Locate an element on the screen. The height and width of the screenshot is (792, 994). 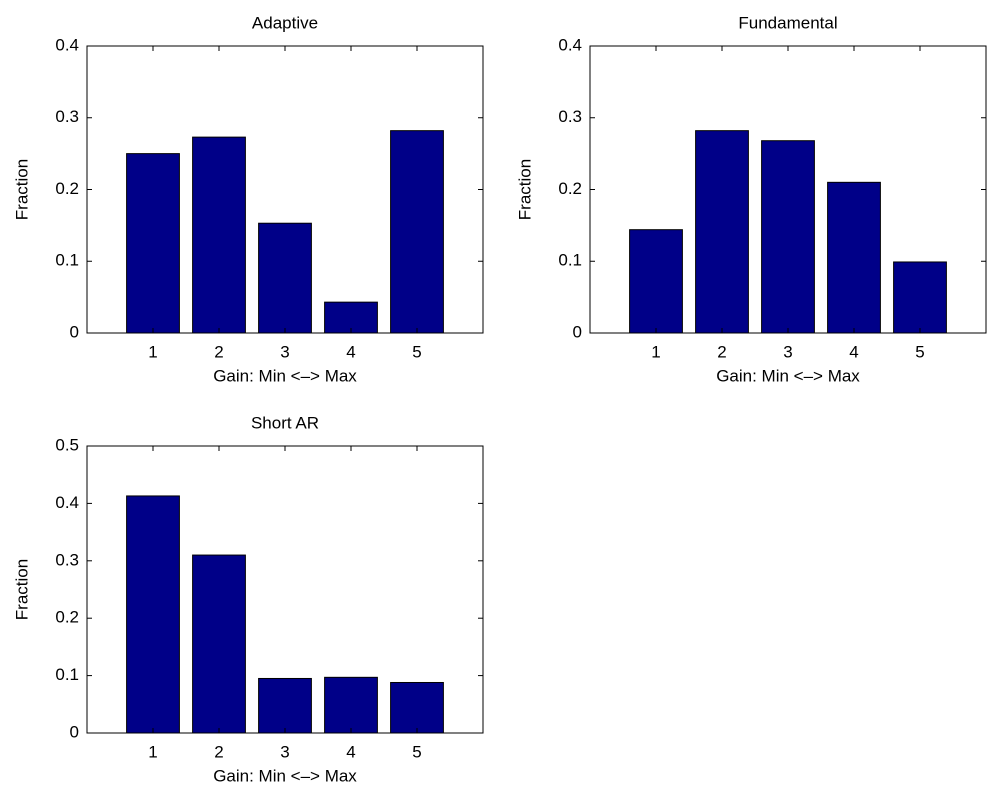
chart-title: Short AR is located at coordinates (285, 422).